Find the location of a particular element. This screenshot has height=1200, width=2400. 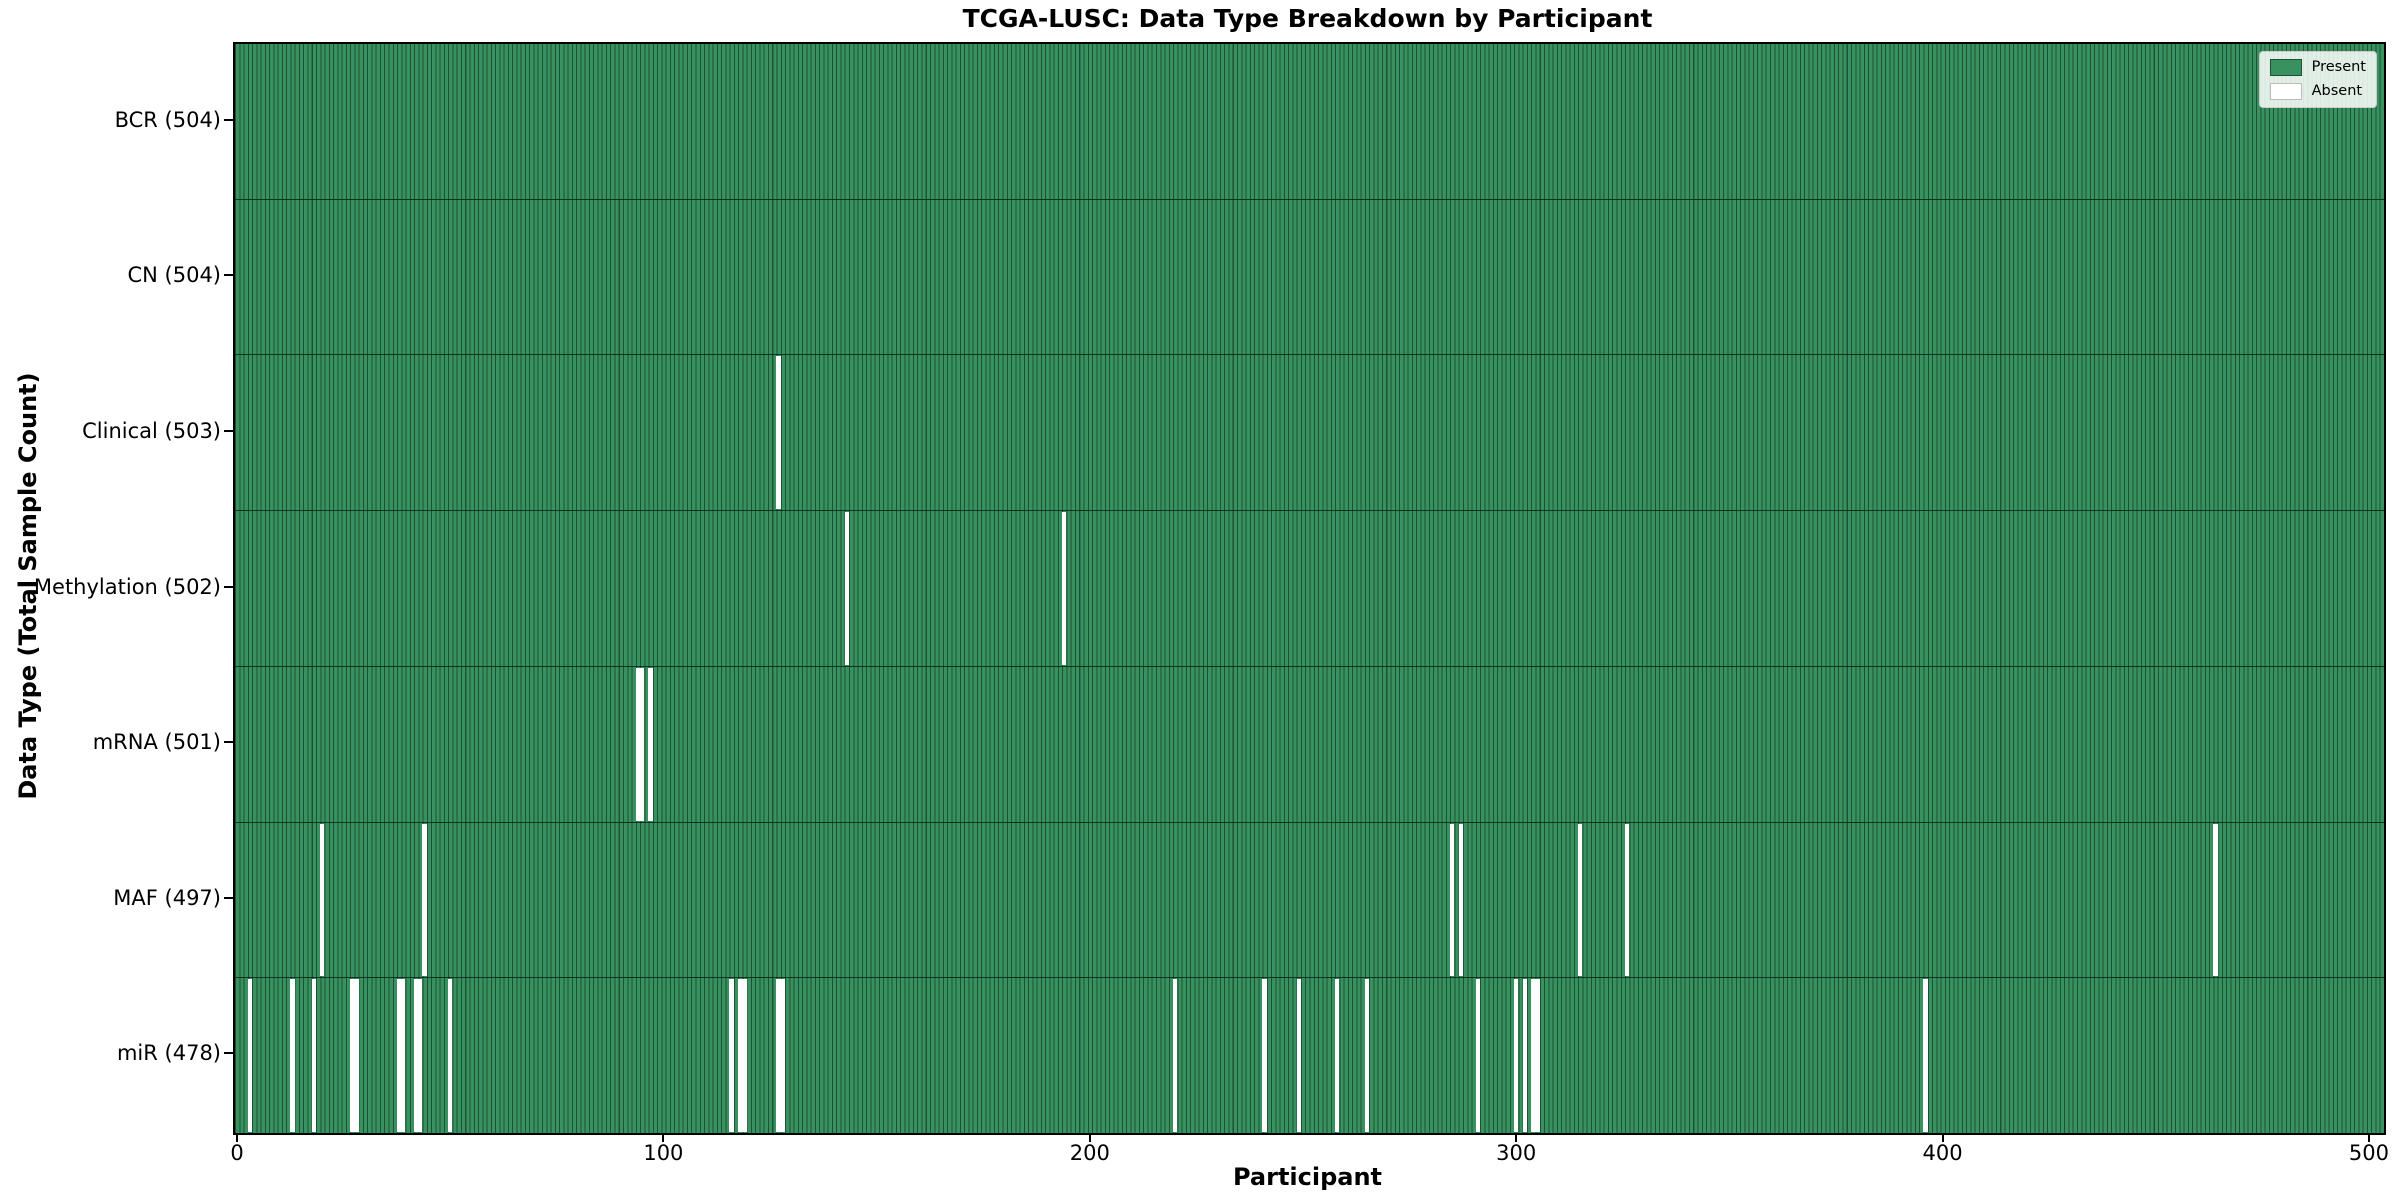

ytick-label-cn: CN (504) is located at coordinates (174, 275).